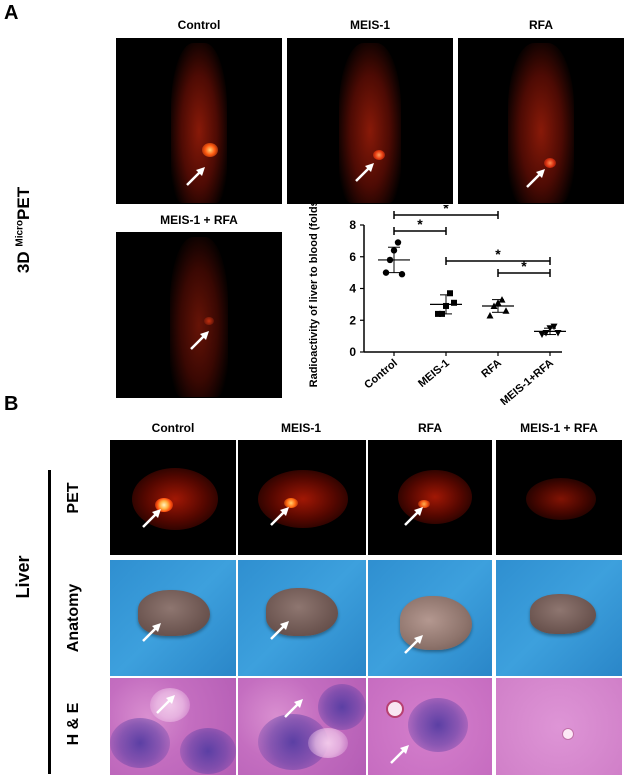 This screenshot has width=625, height=775. What do you see at coordinates (352, 225) in the screenshot?
I see `y-tick-label: 8` at bounding box center [352, 225].